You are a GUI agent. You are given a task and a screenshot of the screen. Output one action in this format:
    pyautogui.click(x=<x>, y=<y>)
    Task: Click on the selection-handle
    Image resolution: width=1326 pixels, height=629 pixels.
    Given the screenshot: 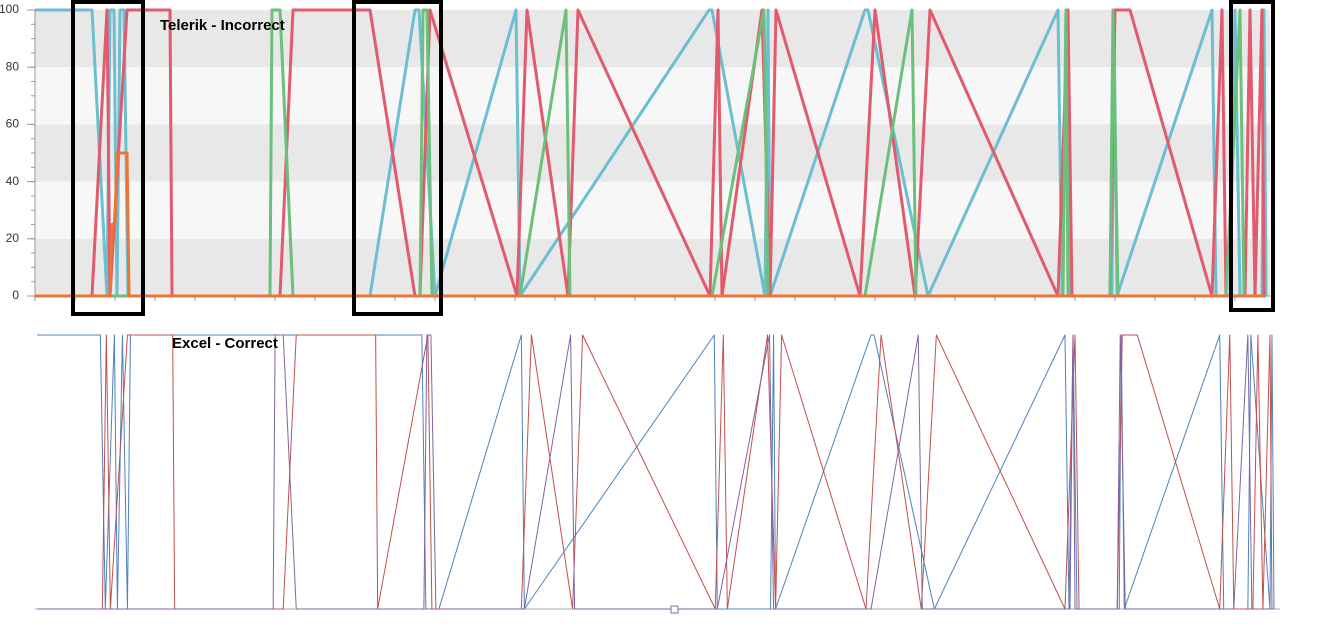 What is the action you would take?
    pyautogui.click(x=674, y=609)
    